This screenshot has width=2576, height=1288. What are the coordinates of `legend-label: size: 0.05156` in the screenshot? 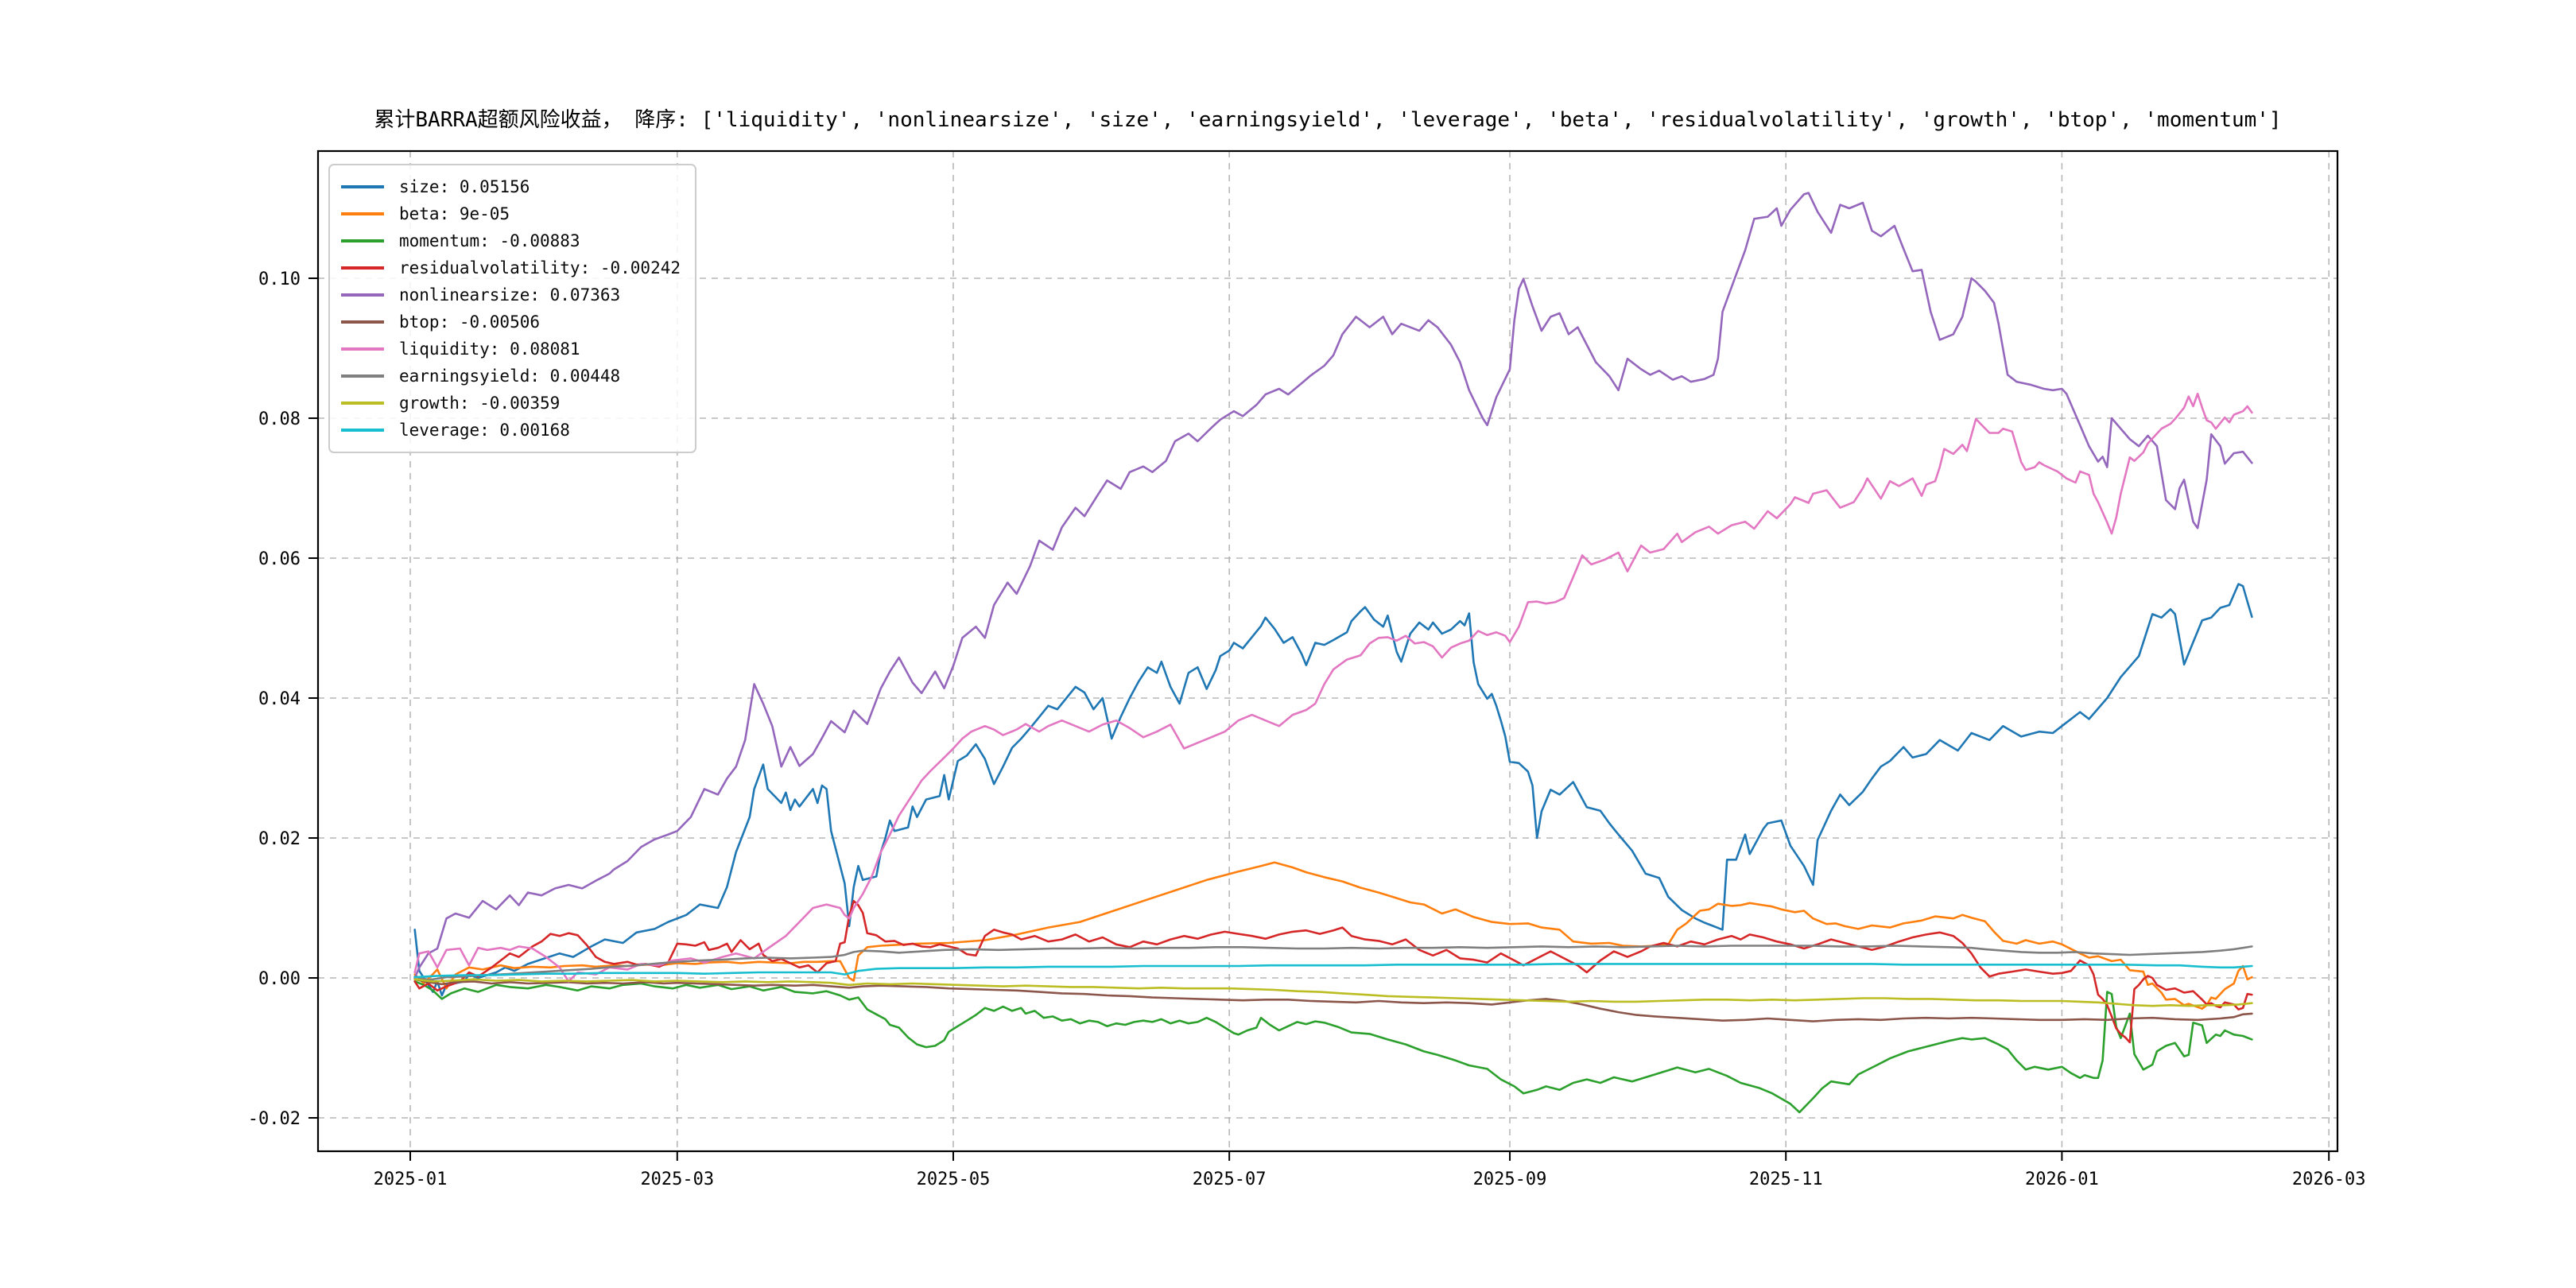 It's located at (464, 187).